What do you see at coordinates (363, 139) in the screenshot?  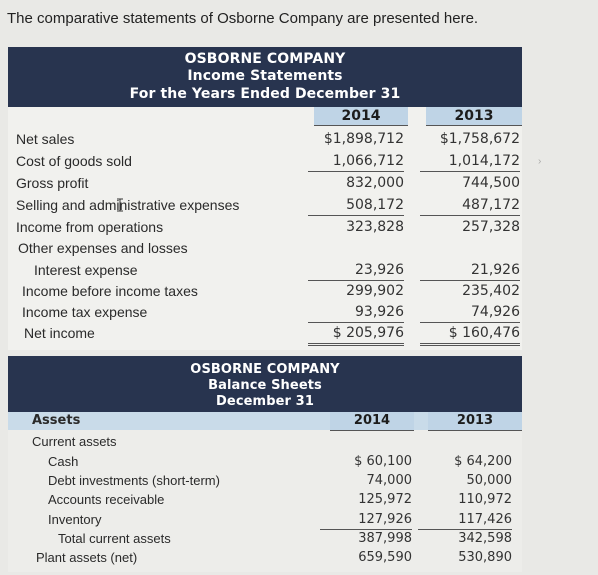 I see `value-2014: $1,898,712` at bounding box center [363, 139].